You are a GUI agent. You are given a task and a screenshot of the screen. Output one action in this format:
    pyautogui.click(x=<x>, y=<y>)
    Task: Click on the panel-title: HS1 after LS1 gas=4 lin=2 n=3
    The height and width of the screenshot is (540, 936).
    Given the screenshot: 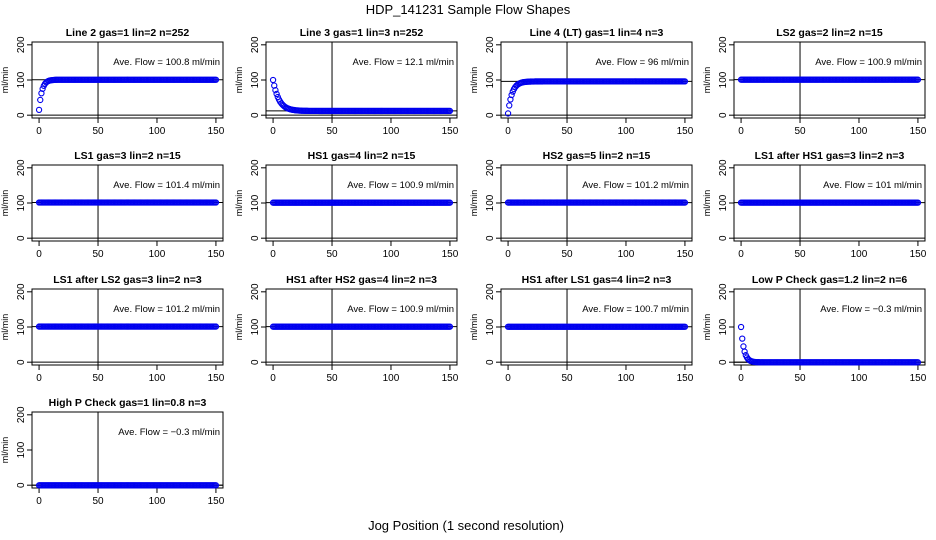 What is the action you would take?
    pyautogui.click(x=597, y=280)
    